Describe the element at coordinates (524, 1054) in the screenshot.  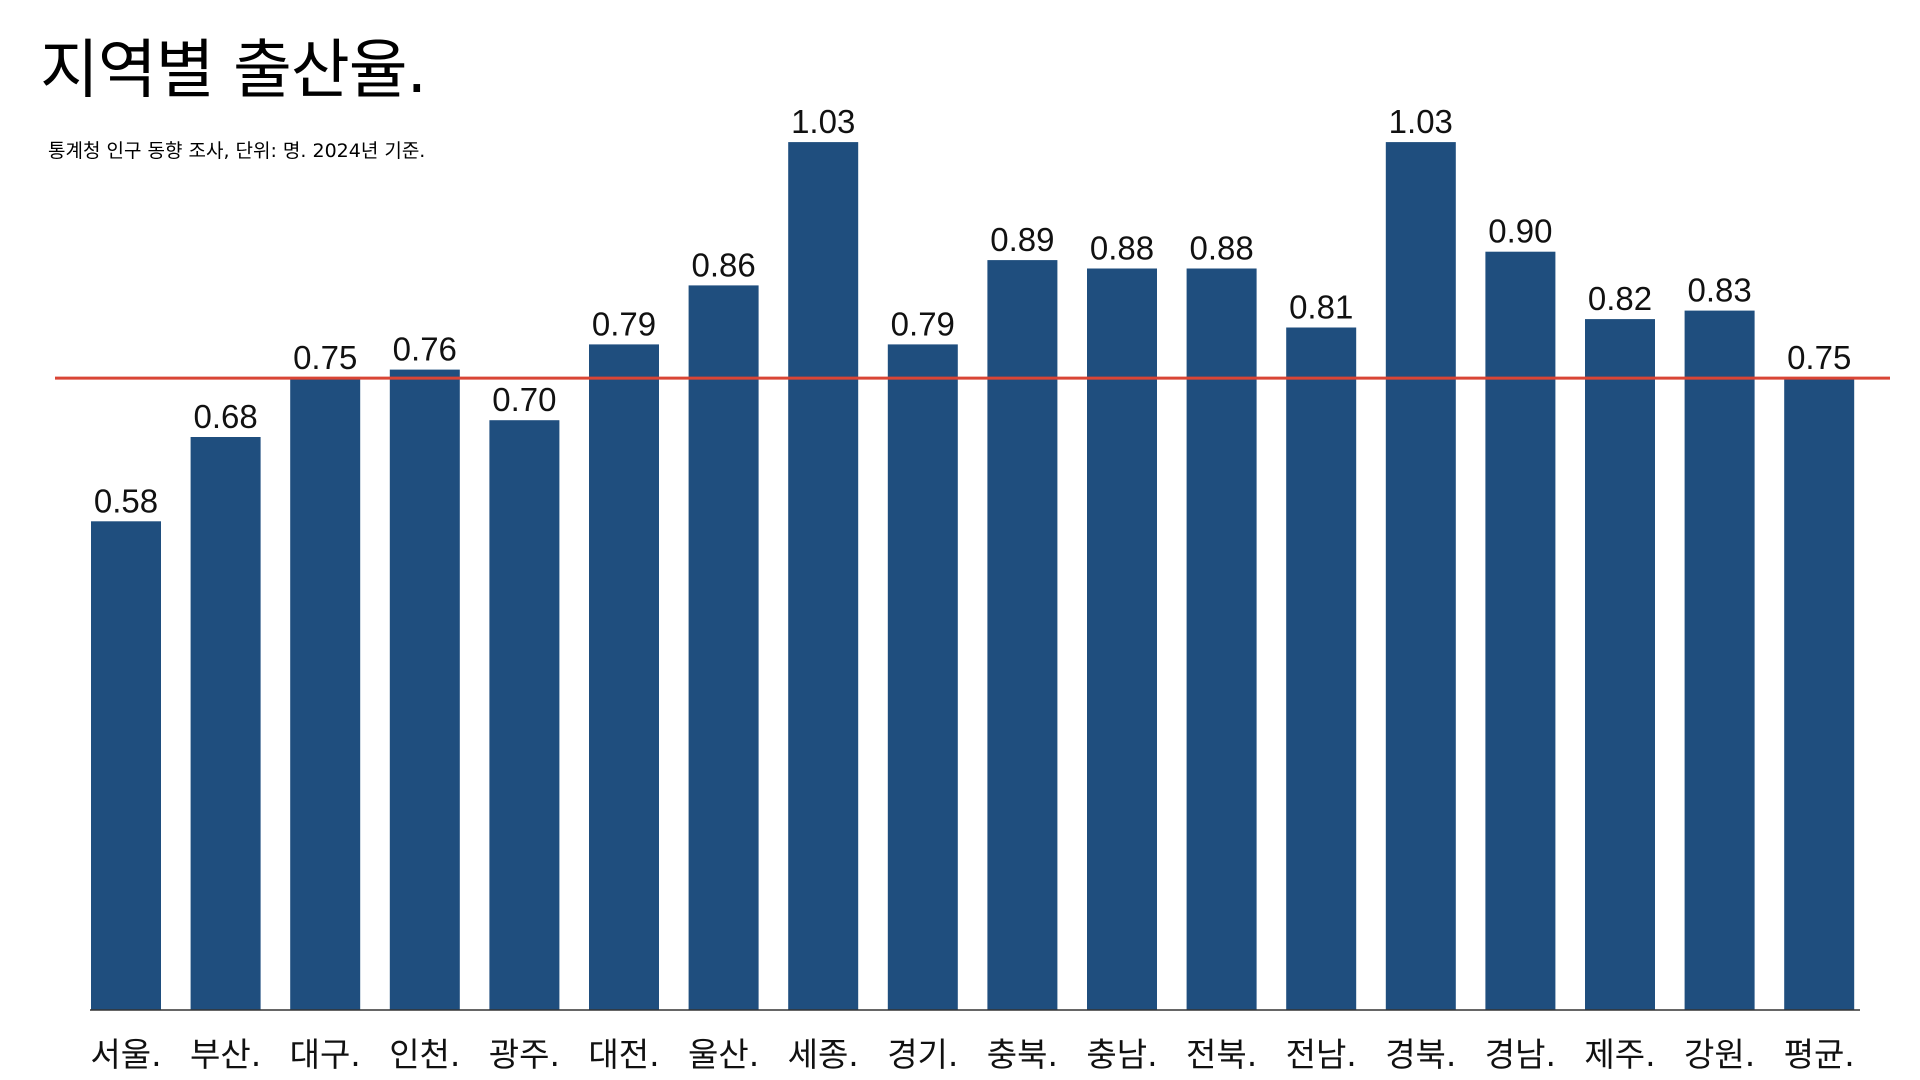
I see `category-label: 광주.` at that location.